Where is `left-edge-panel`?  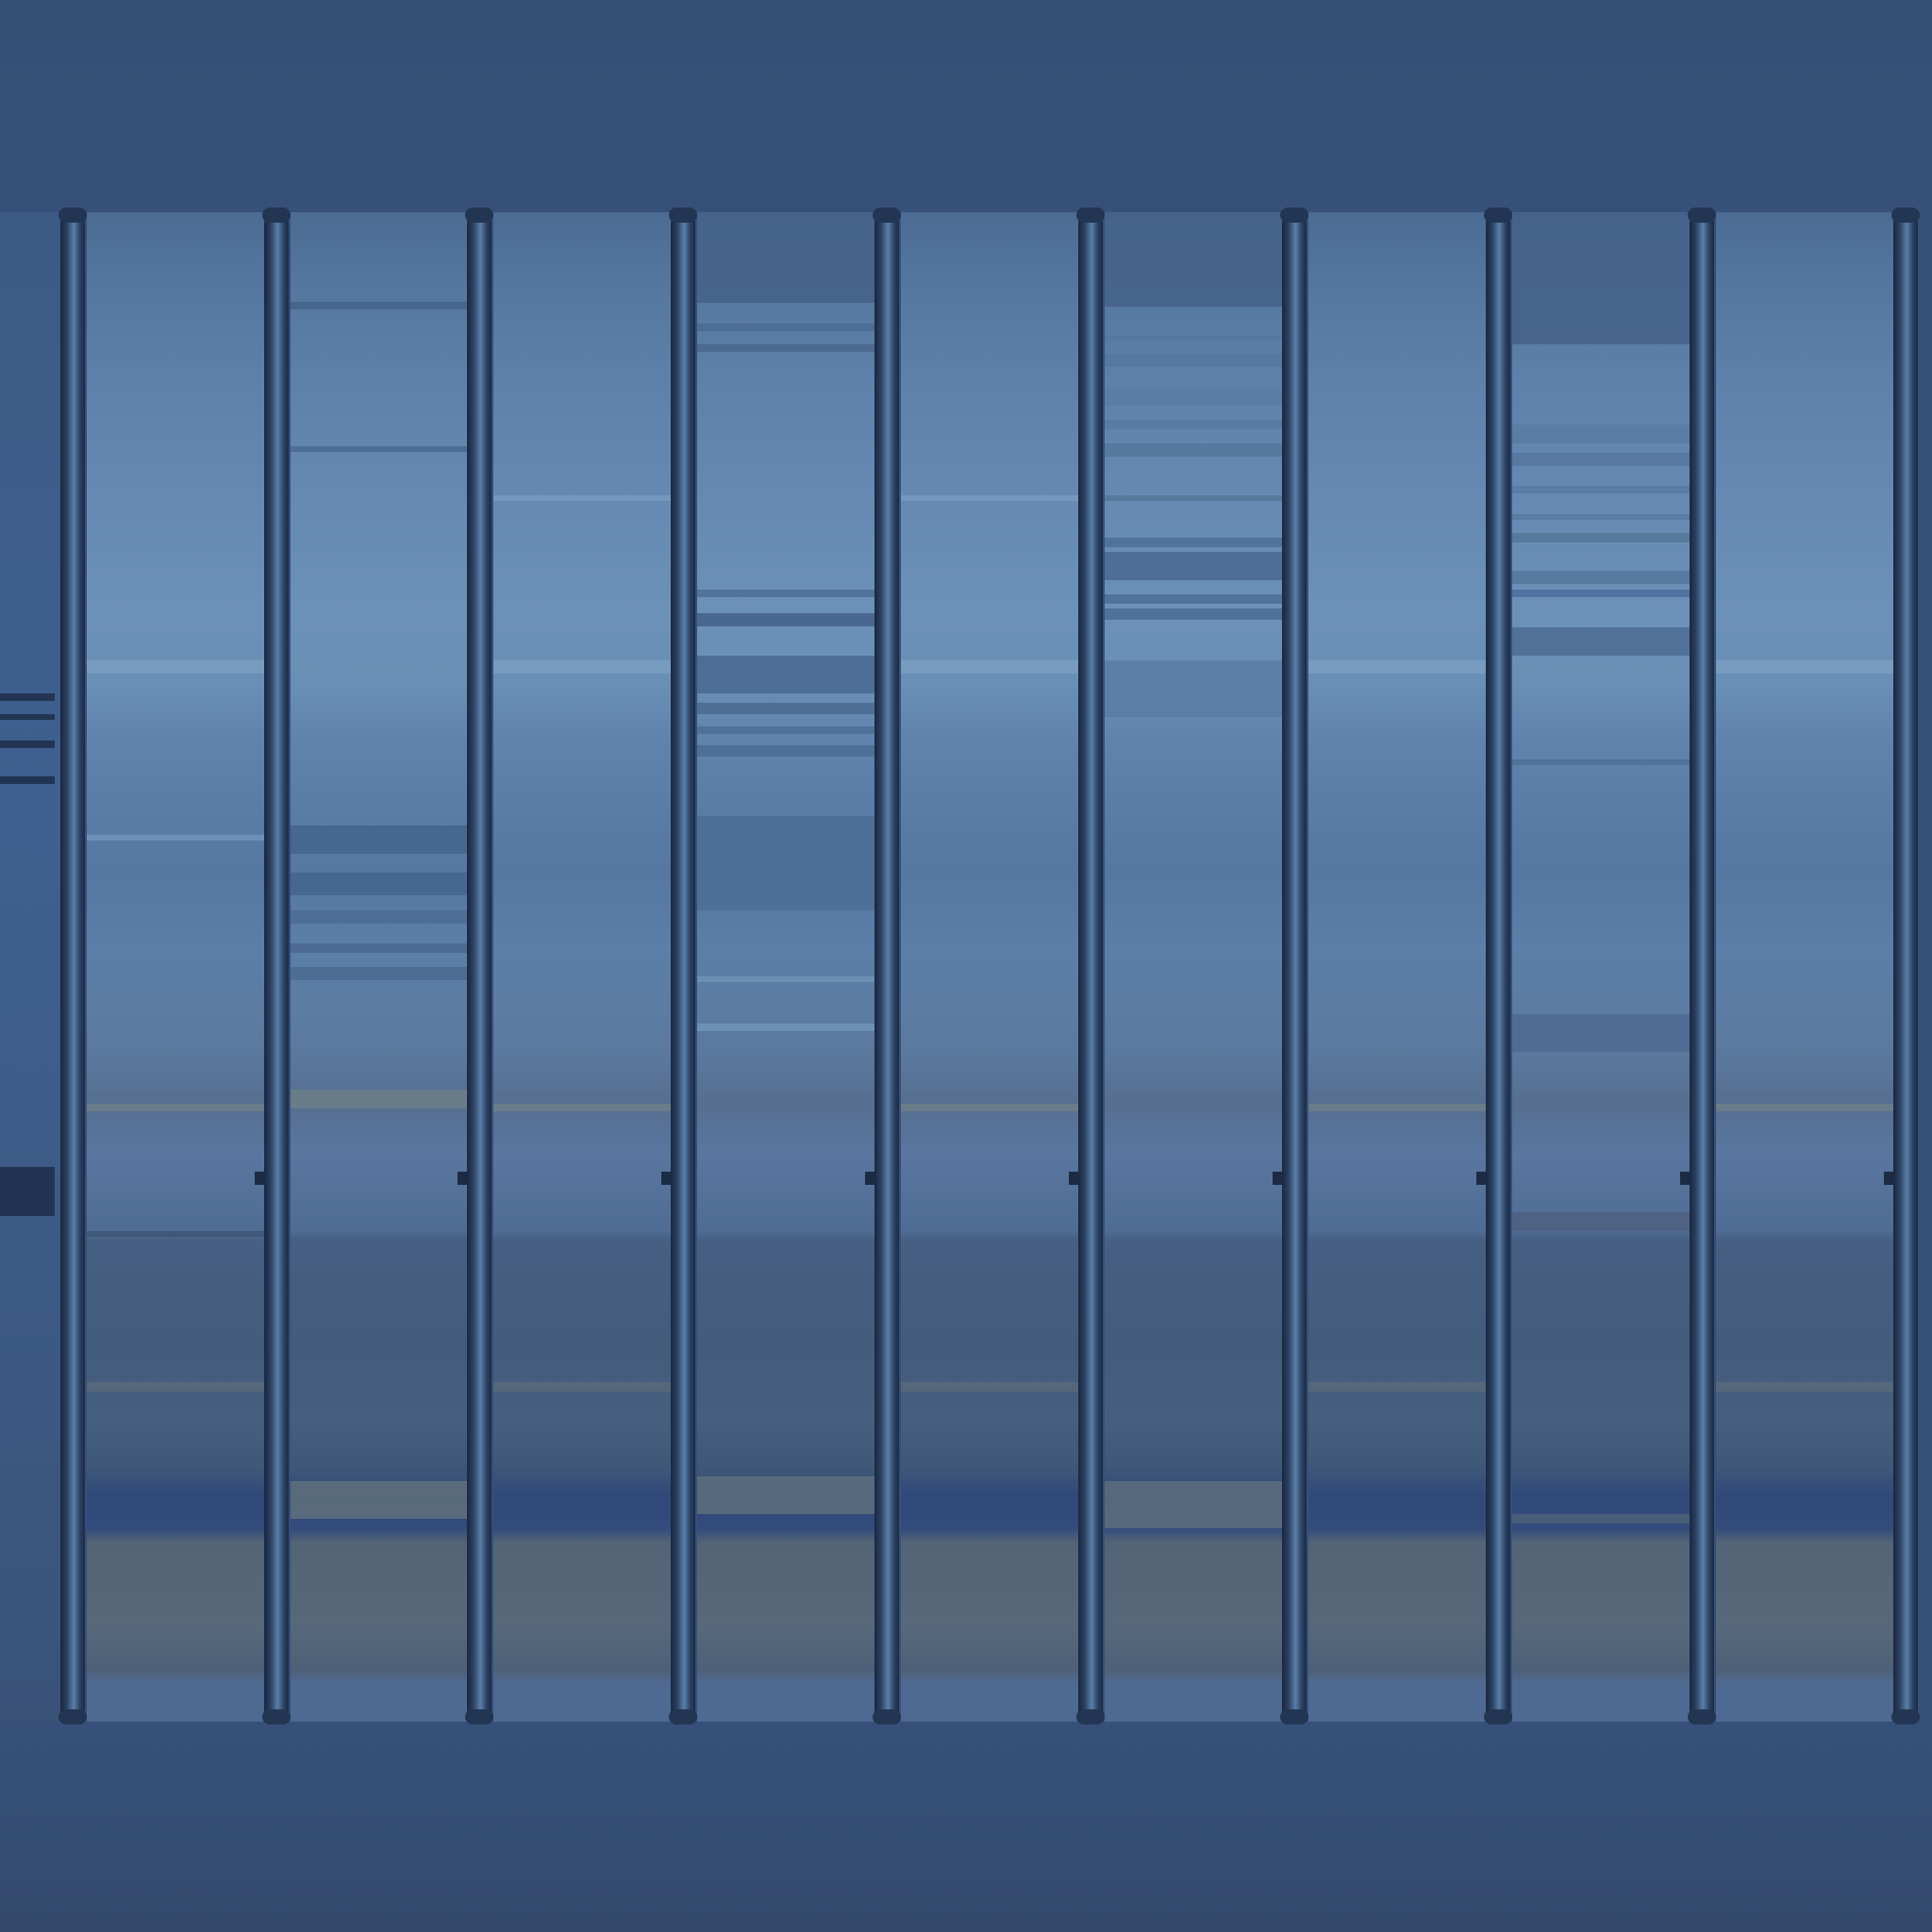 left-edge-panel is located at coordinates (31, 967).